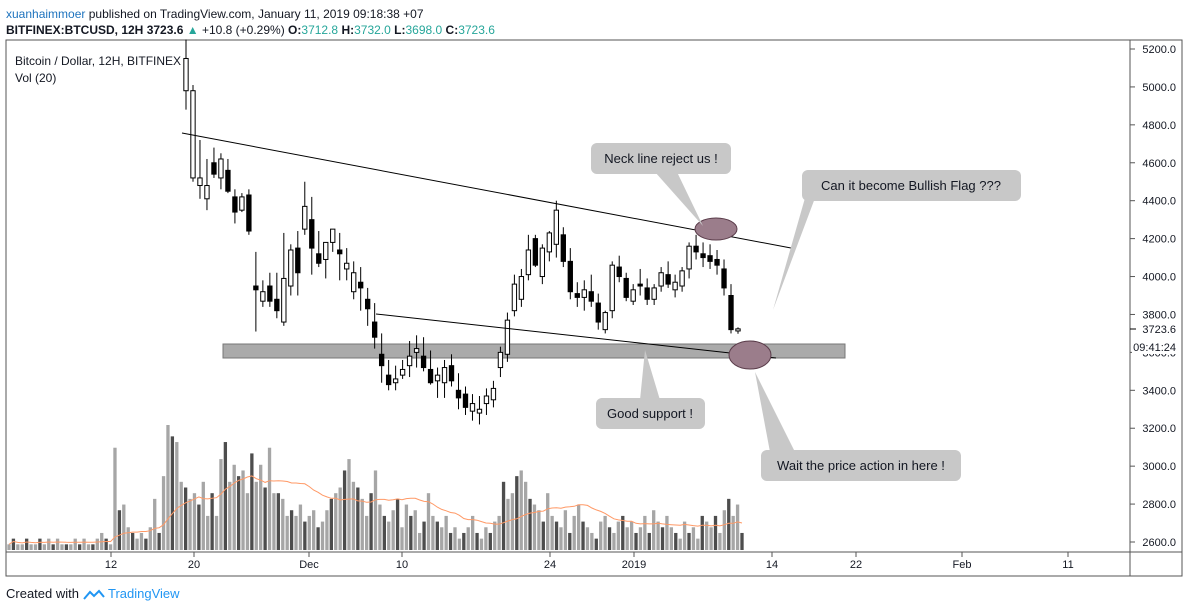  What do you see at coordinates (400, 30) in the screenshot?
I see `low-label: L:` at bounding box center [400, 30].